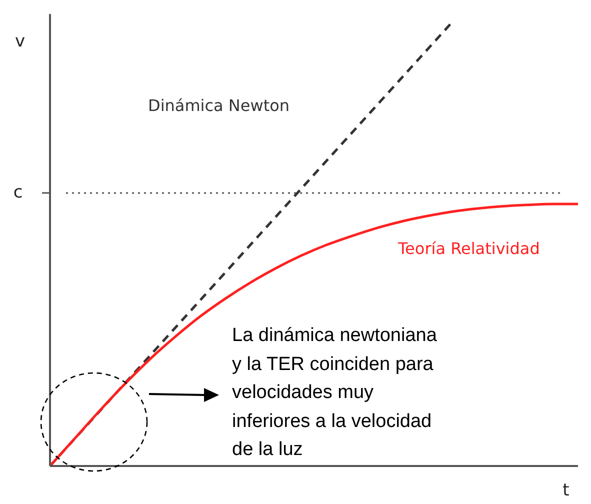  I want to click on x-axis-title: t, so click(566, 490).